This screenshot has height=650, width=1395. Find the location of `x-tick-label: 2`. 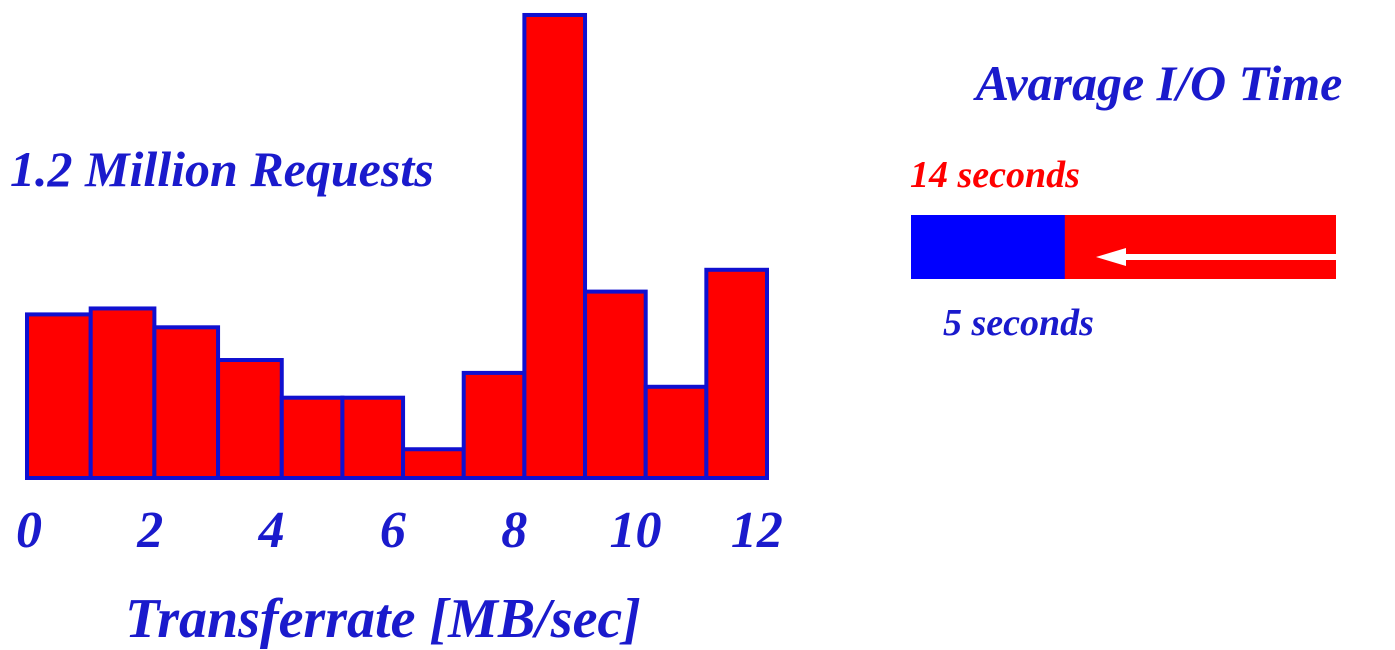

x-tick-label: 2 is located at coordinates (149, 530).